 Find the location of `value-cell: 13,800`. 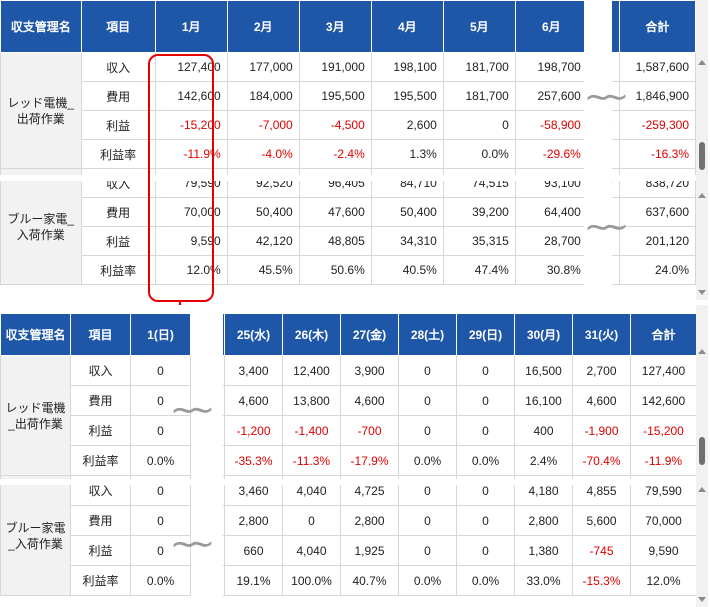

value-cell: 13,800 is located at coordinates (311, 400).